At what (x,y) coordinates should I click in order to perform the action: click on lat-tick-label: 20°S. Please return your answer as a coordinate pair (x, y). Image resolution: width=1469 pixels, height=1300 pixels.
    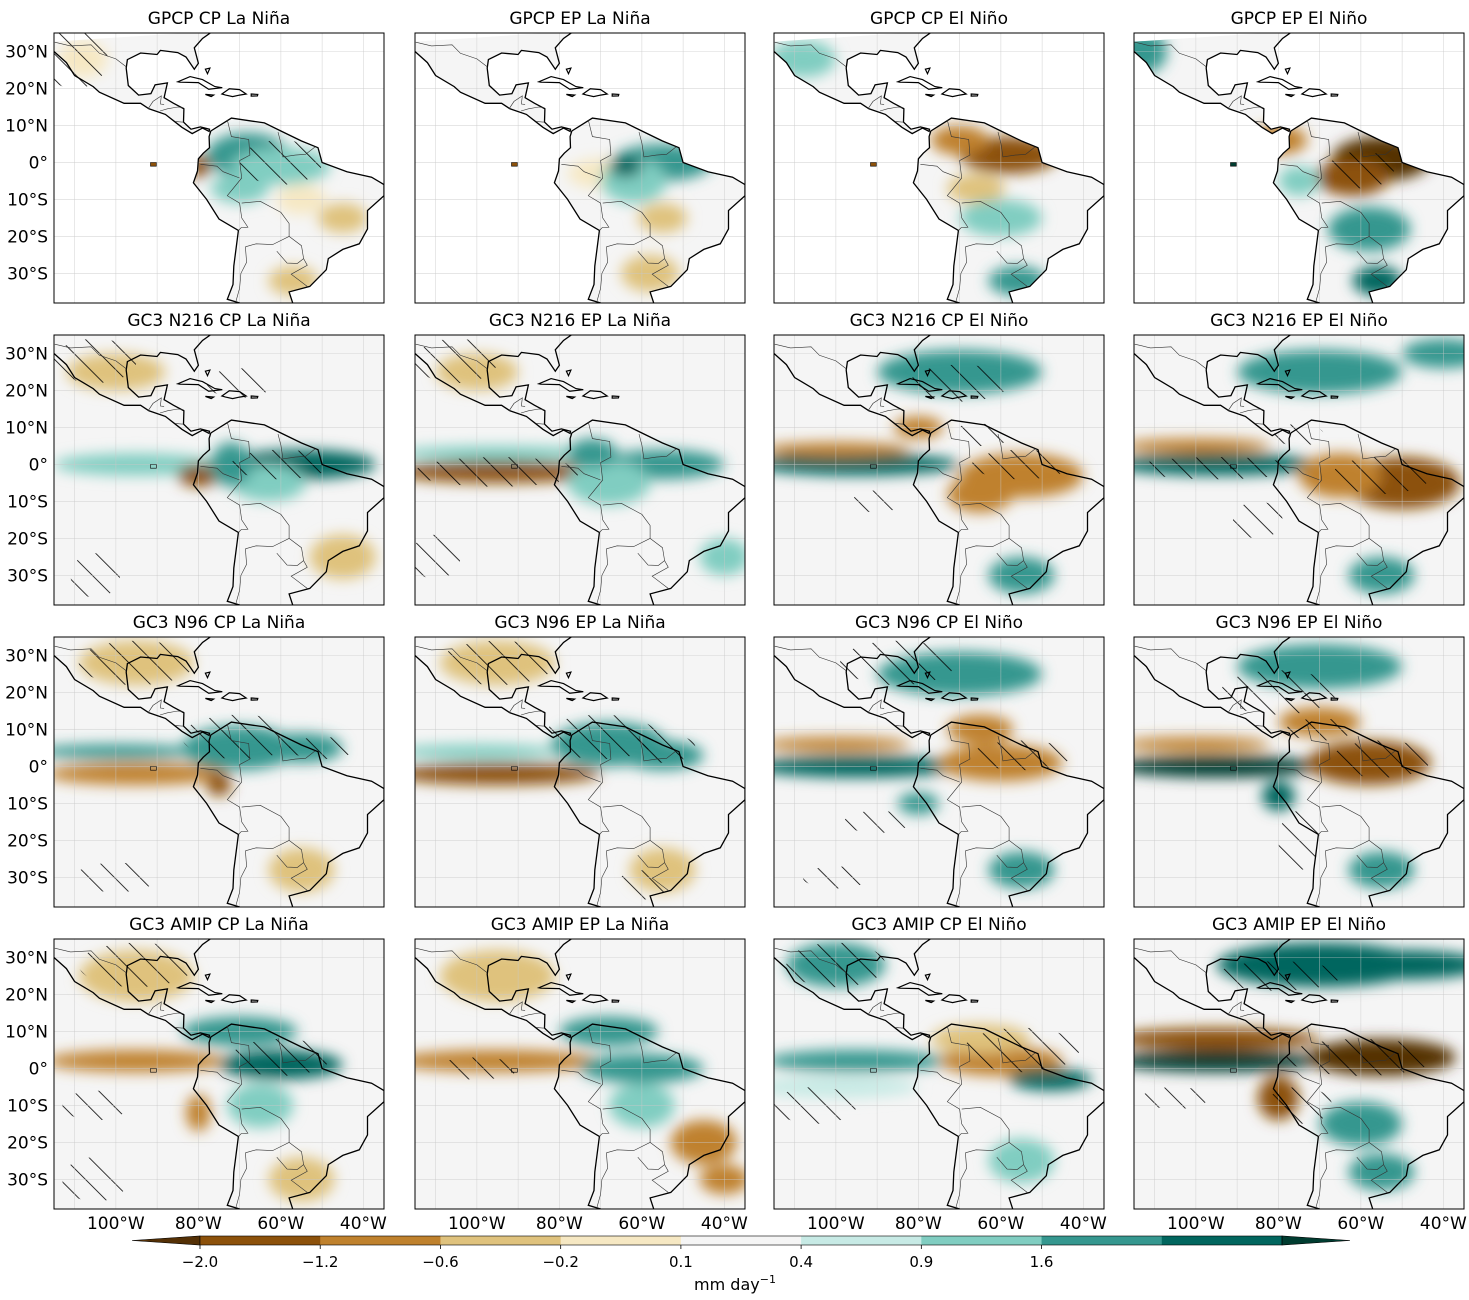
    Looking at the image, I should click on (27, 539).